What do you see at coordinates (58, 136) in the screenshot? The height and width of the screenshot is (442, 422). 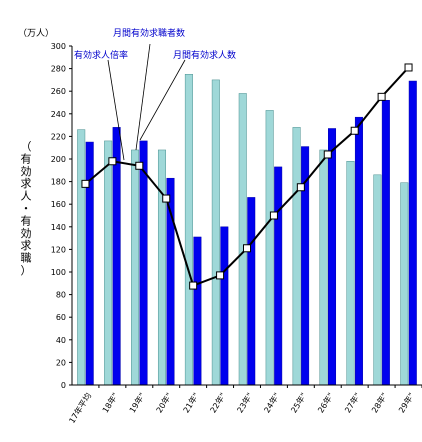 I see `y-tick-label: 220` at bounding box center [58, 136].